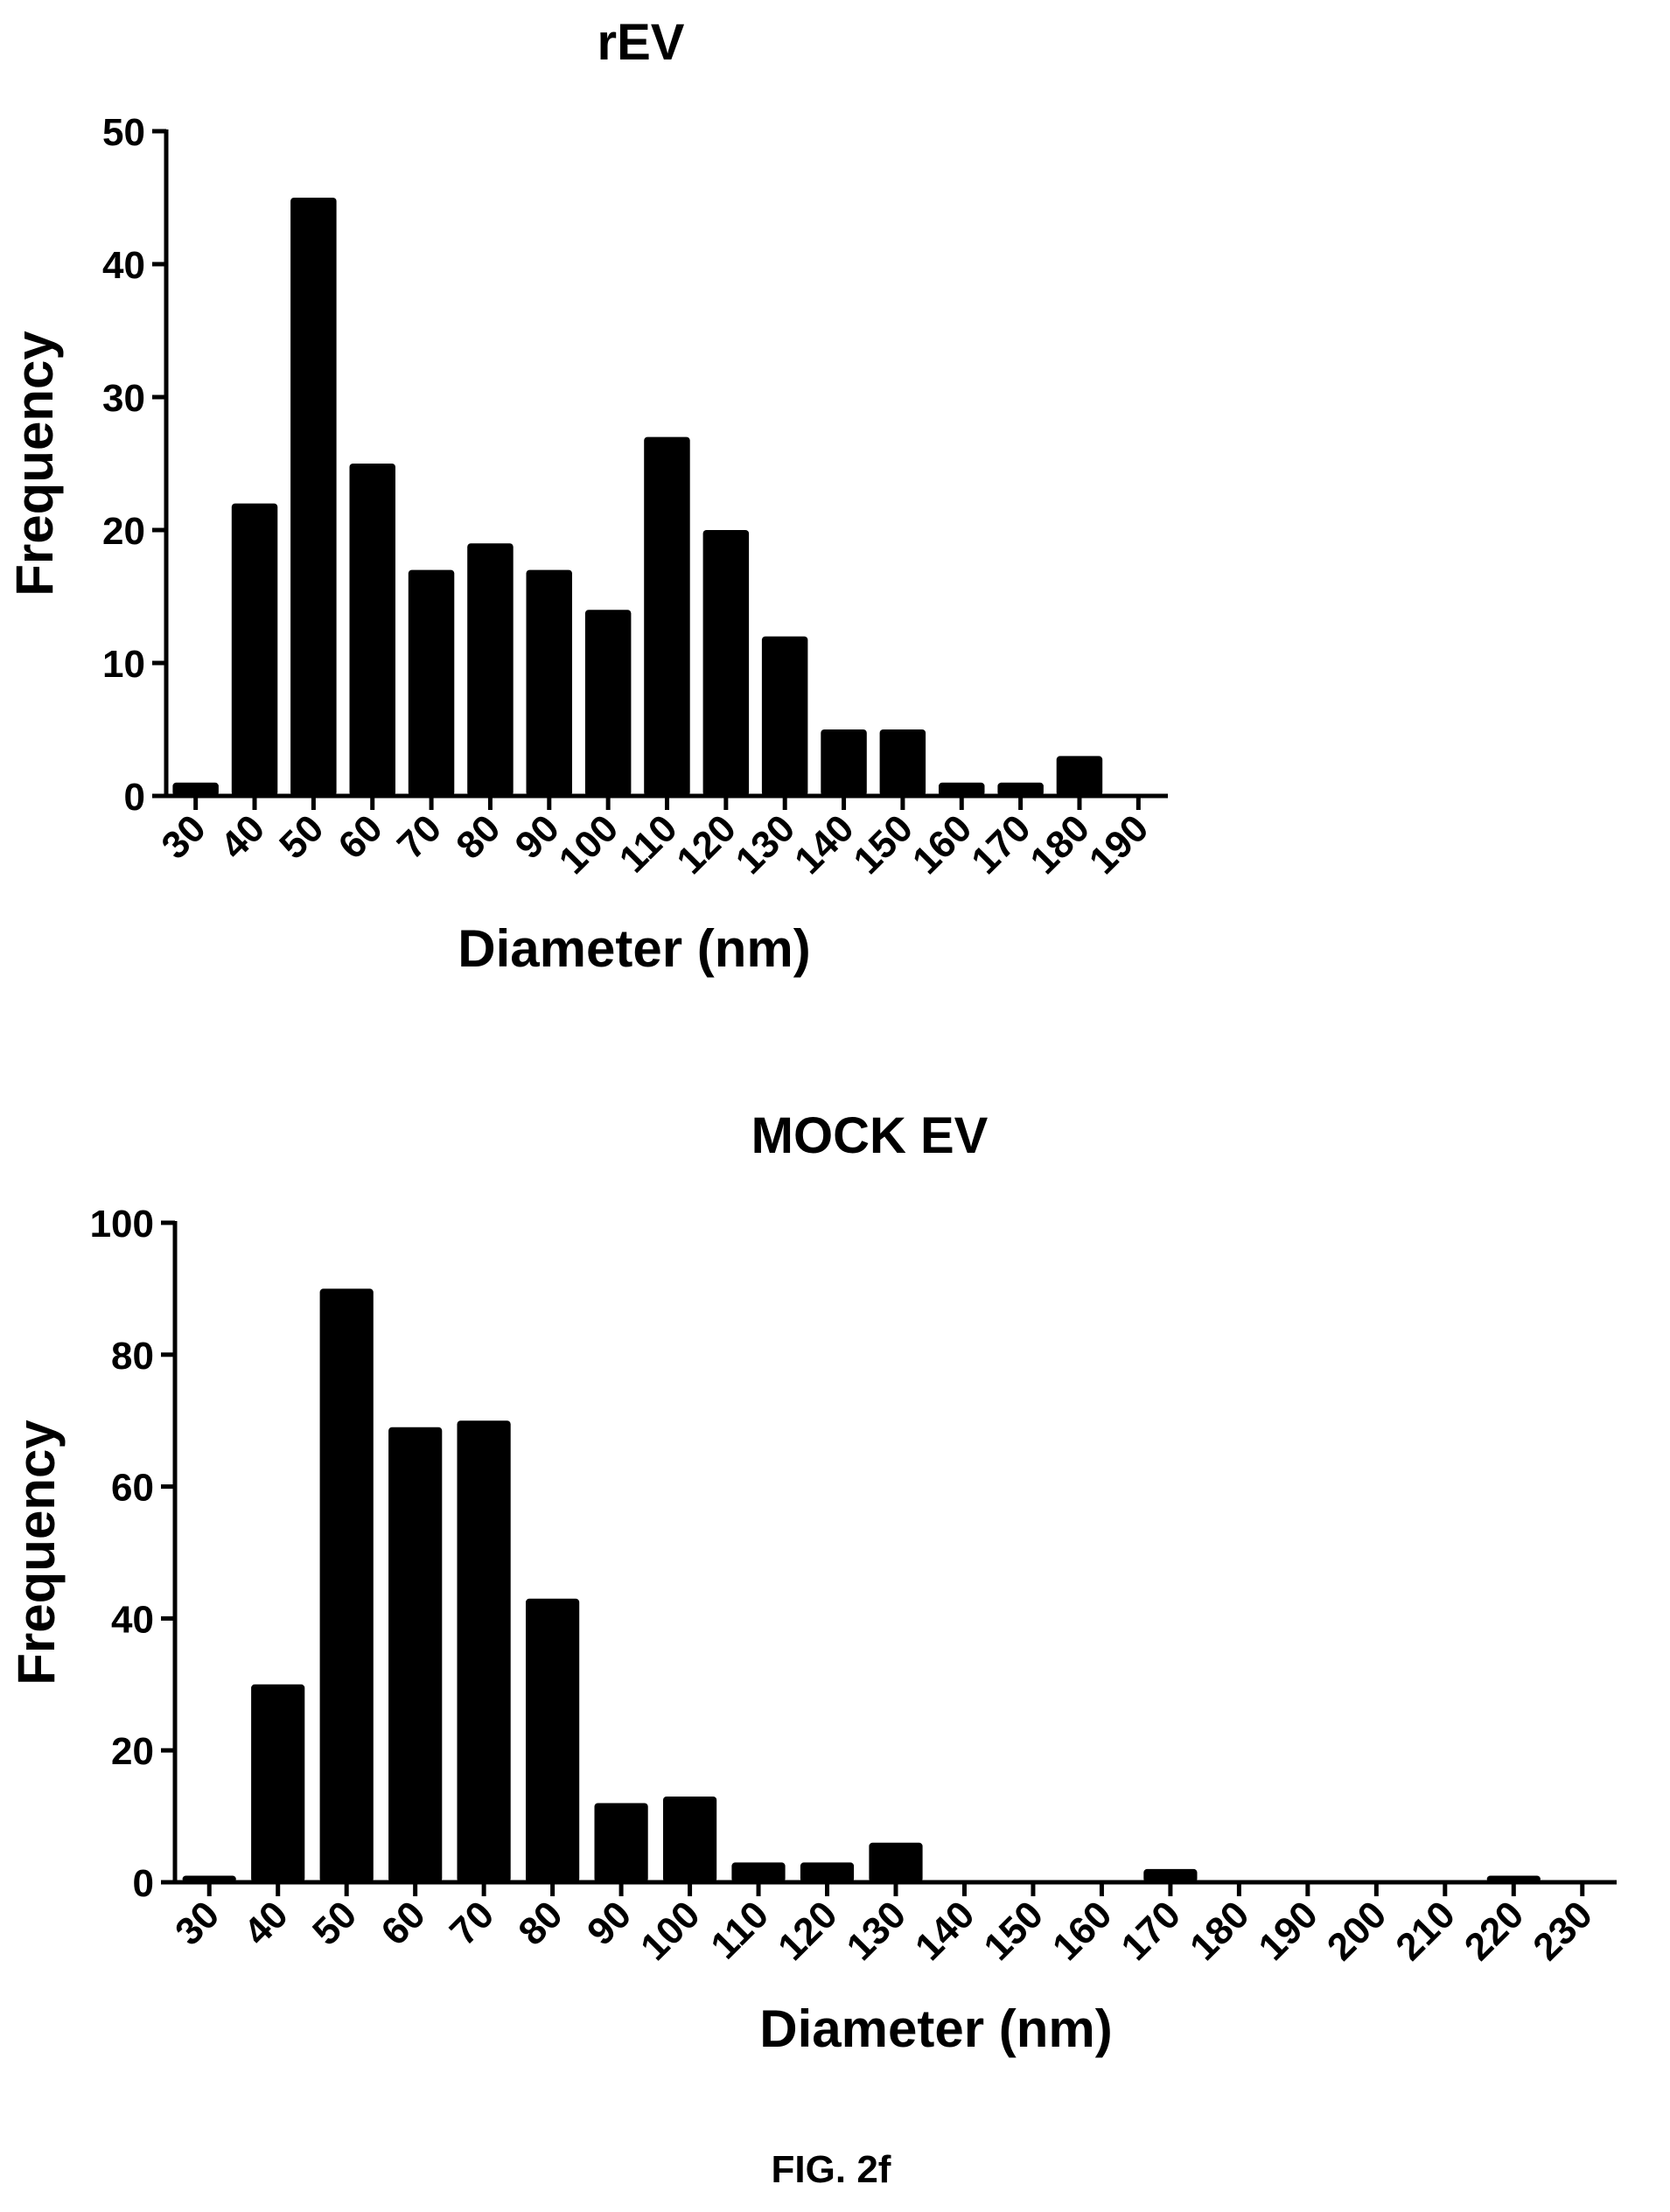 The height and width of the screenshot is (2212, 1670). What do you see at coordinates (123, 664) in the screenshot?
I see `y-tick-label: 10` at bounding box center [123, 664].